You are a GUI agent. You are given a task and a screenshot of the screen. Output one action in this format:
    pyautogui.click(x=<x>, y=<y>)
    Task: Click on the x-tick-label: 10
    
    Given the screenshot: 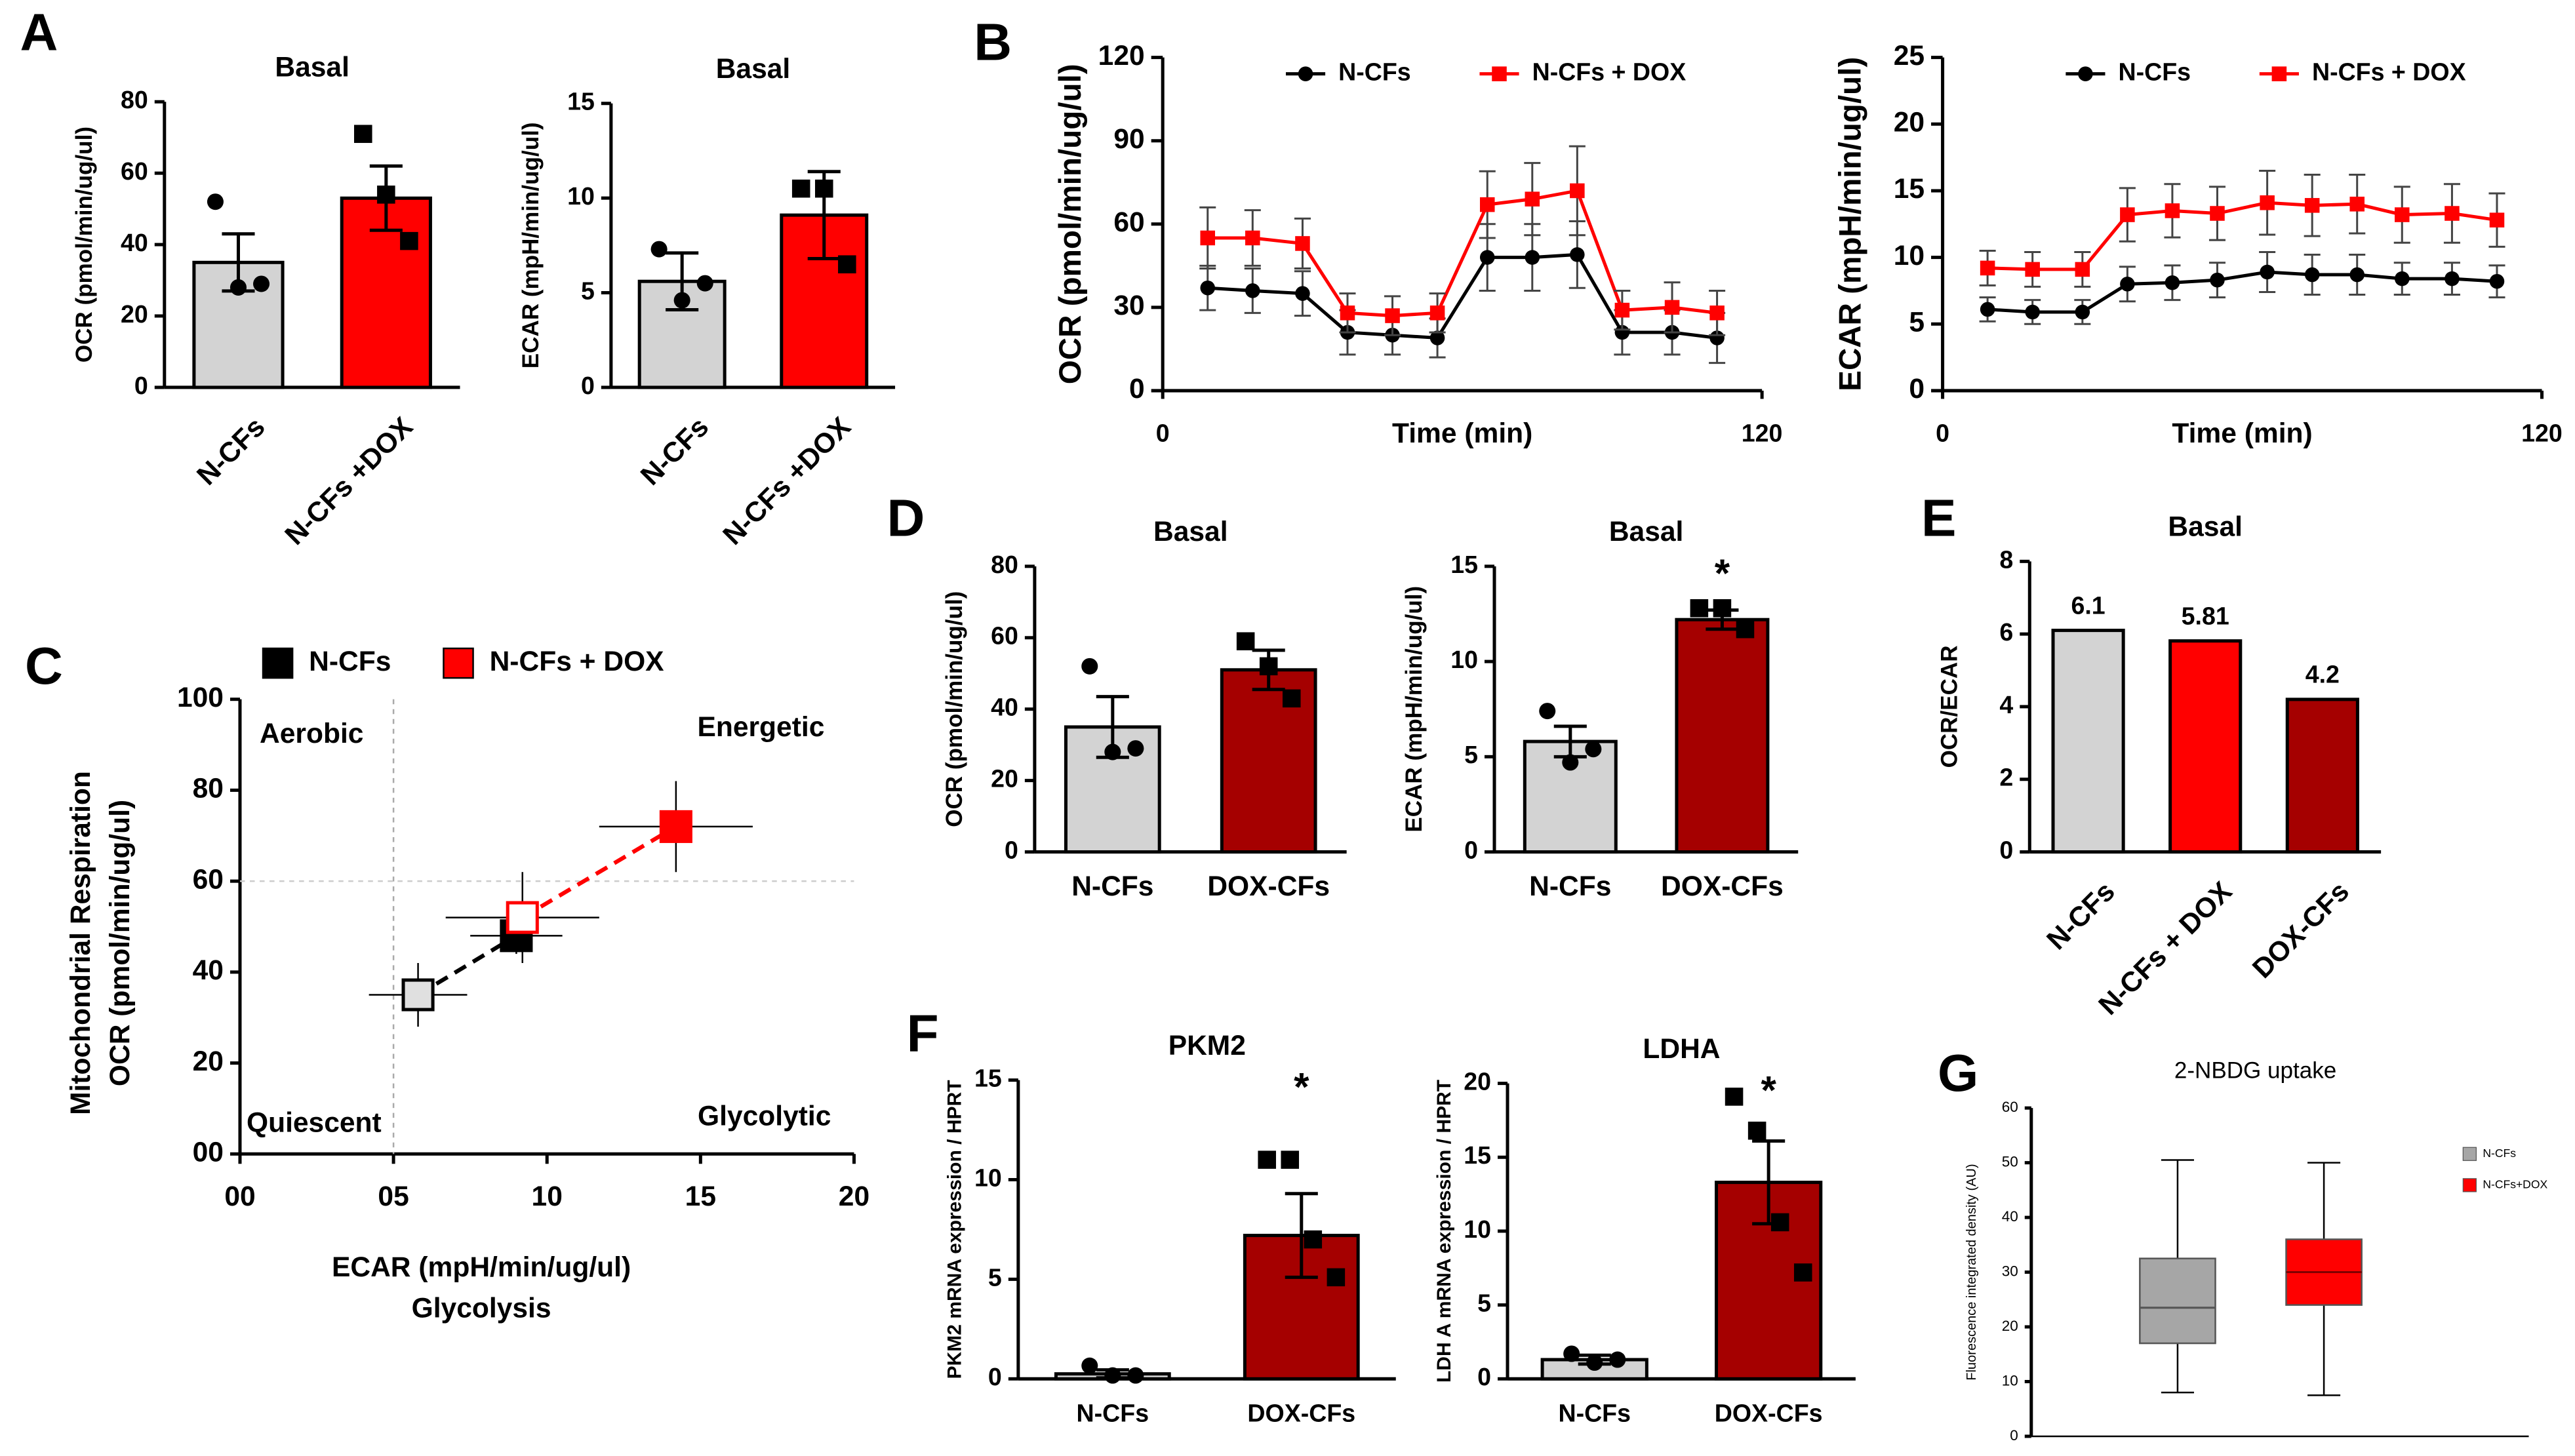 What is the action you would take?
    pyautogui.click(x=547, y=1196)
    